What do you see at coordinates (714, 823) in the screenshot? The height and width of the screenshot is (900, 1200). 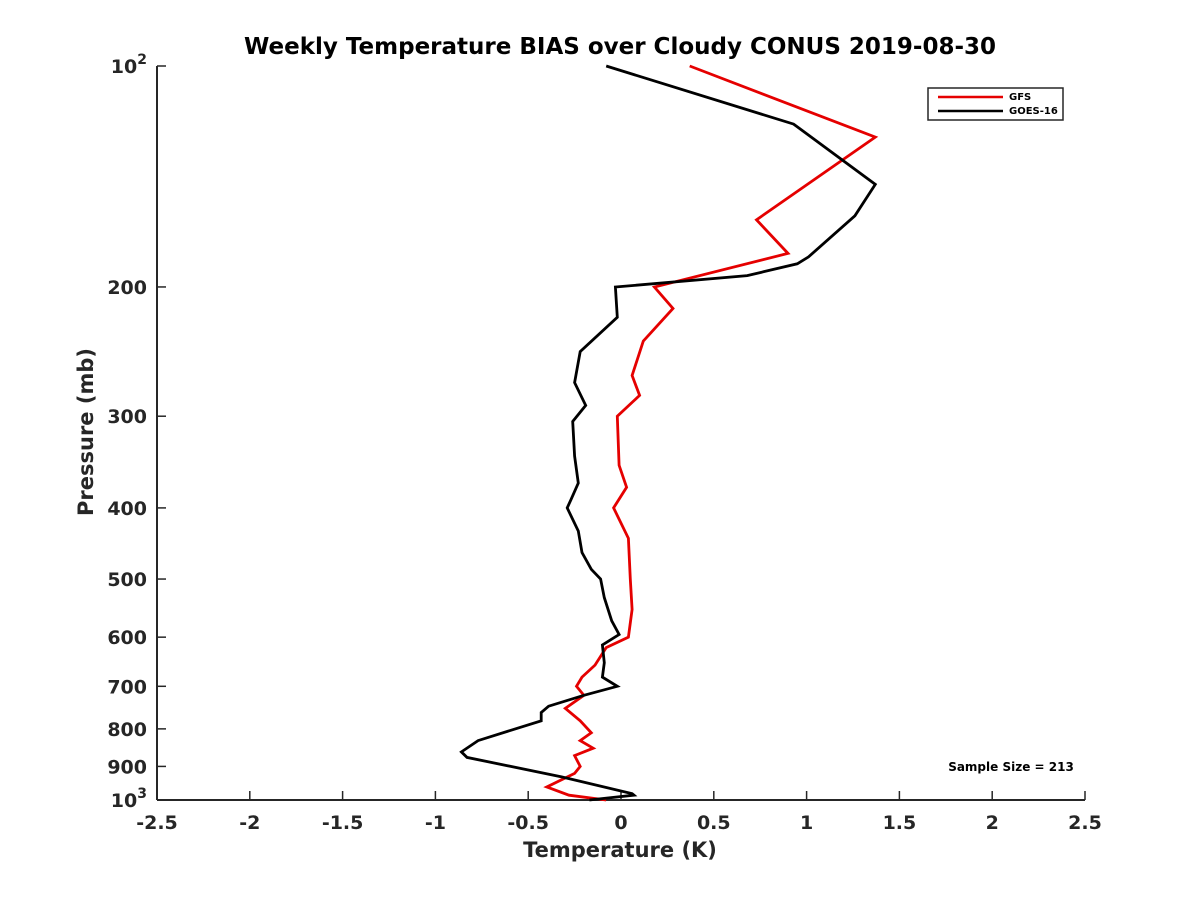 I see `x-tick-label: 0.5` at bounding box center [714, 823].